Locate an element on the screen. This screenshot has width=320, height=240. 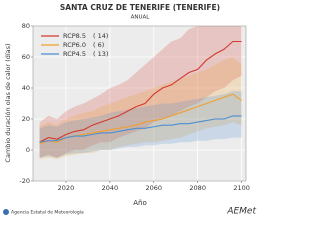
y-tick-label: -20 is located at coordinates (24, 181).